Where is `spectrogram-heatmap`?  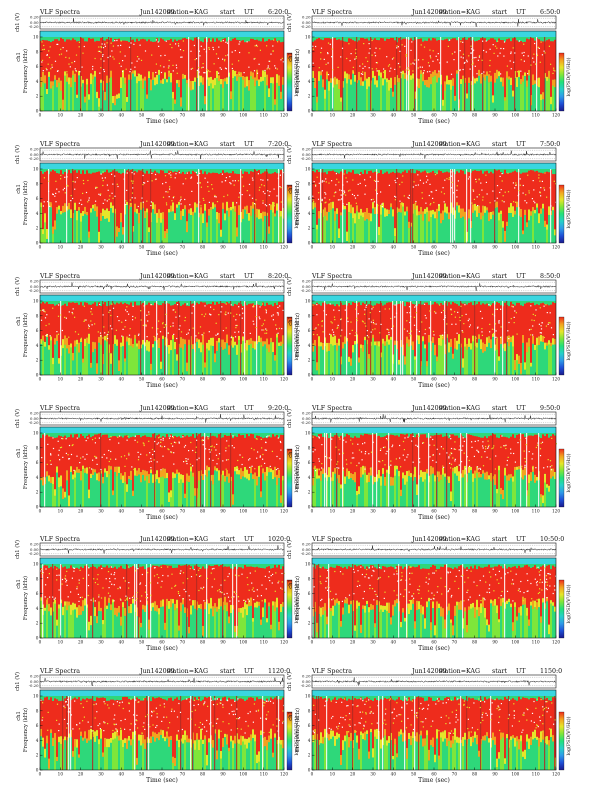 spectrogram-heatmap is located at coordinates (434, 335).